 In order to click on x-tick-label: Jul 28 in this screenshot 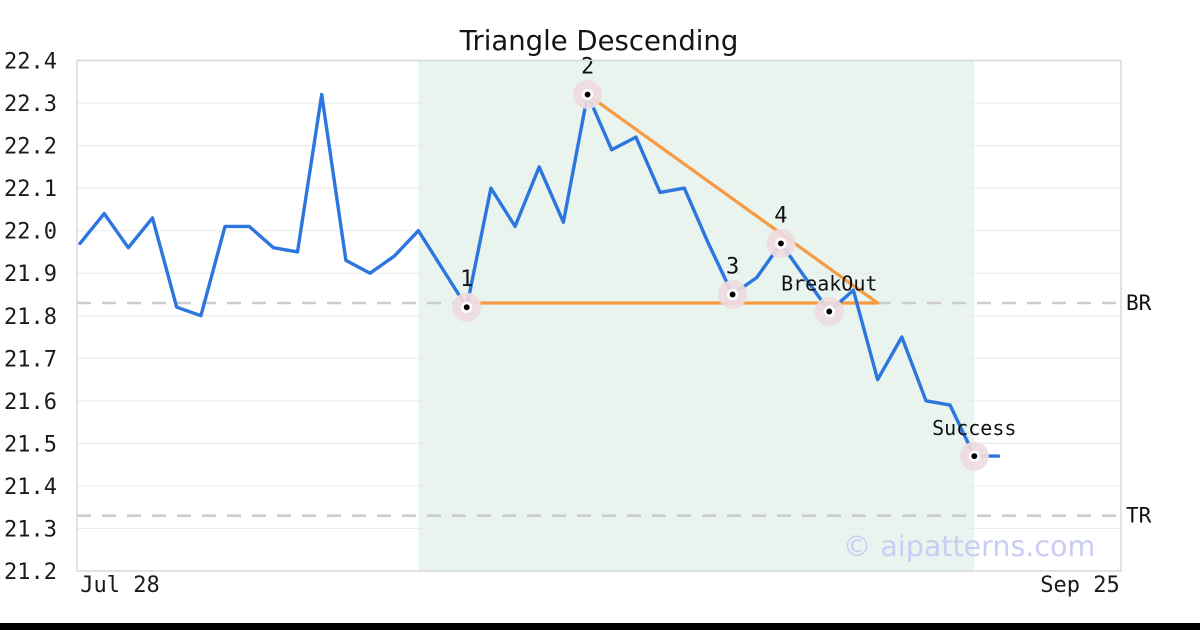, I will do `click(119, 585)`.